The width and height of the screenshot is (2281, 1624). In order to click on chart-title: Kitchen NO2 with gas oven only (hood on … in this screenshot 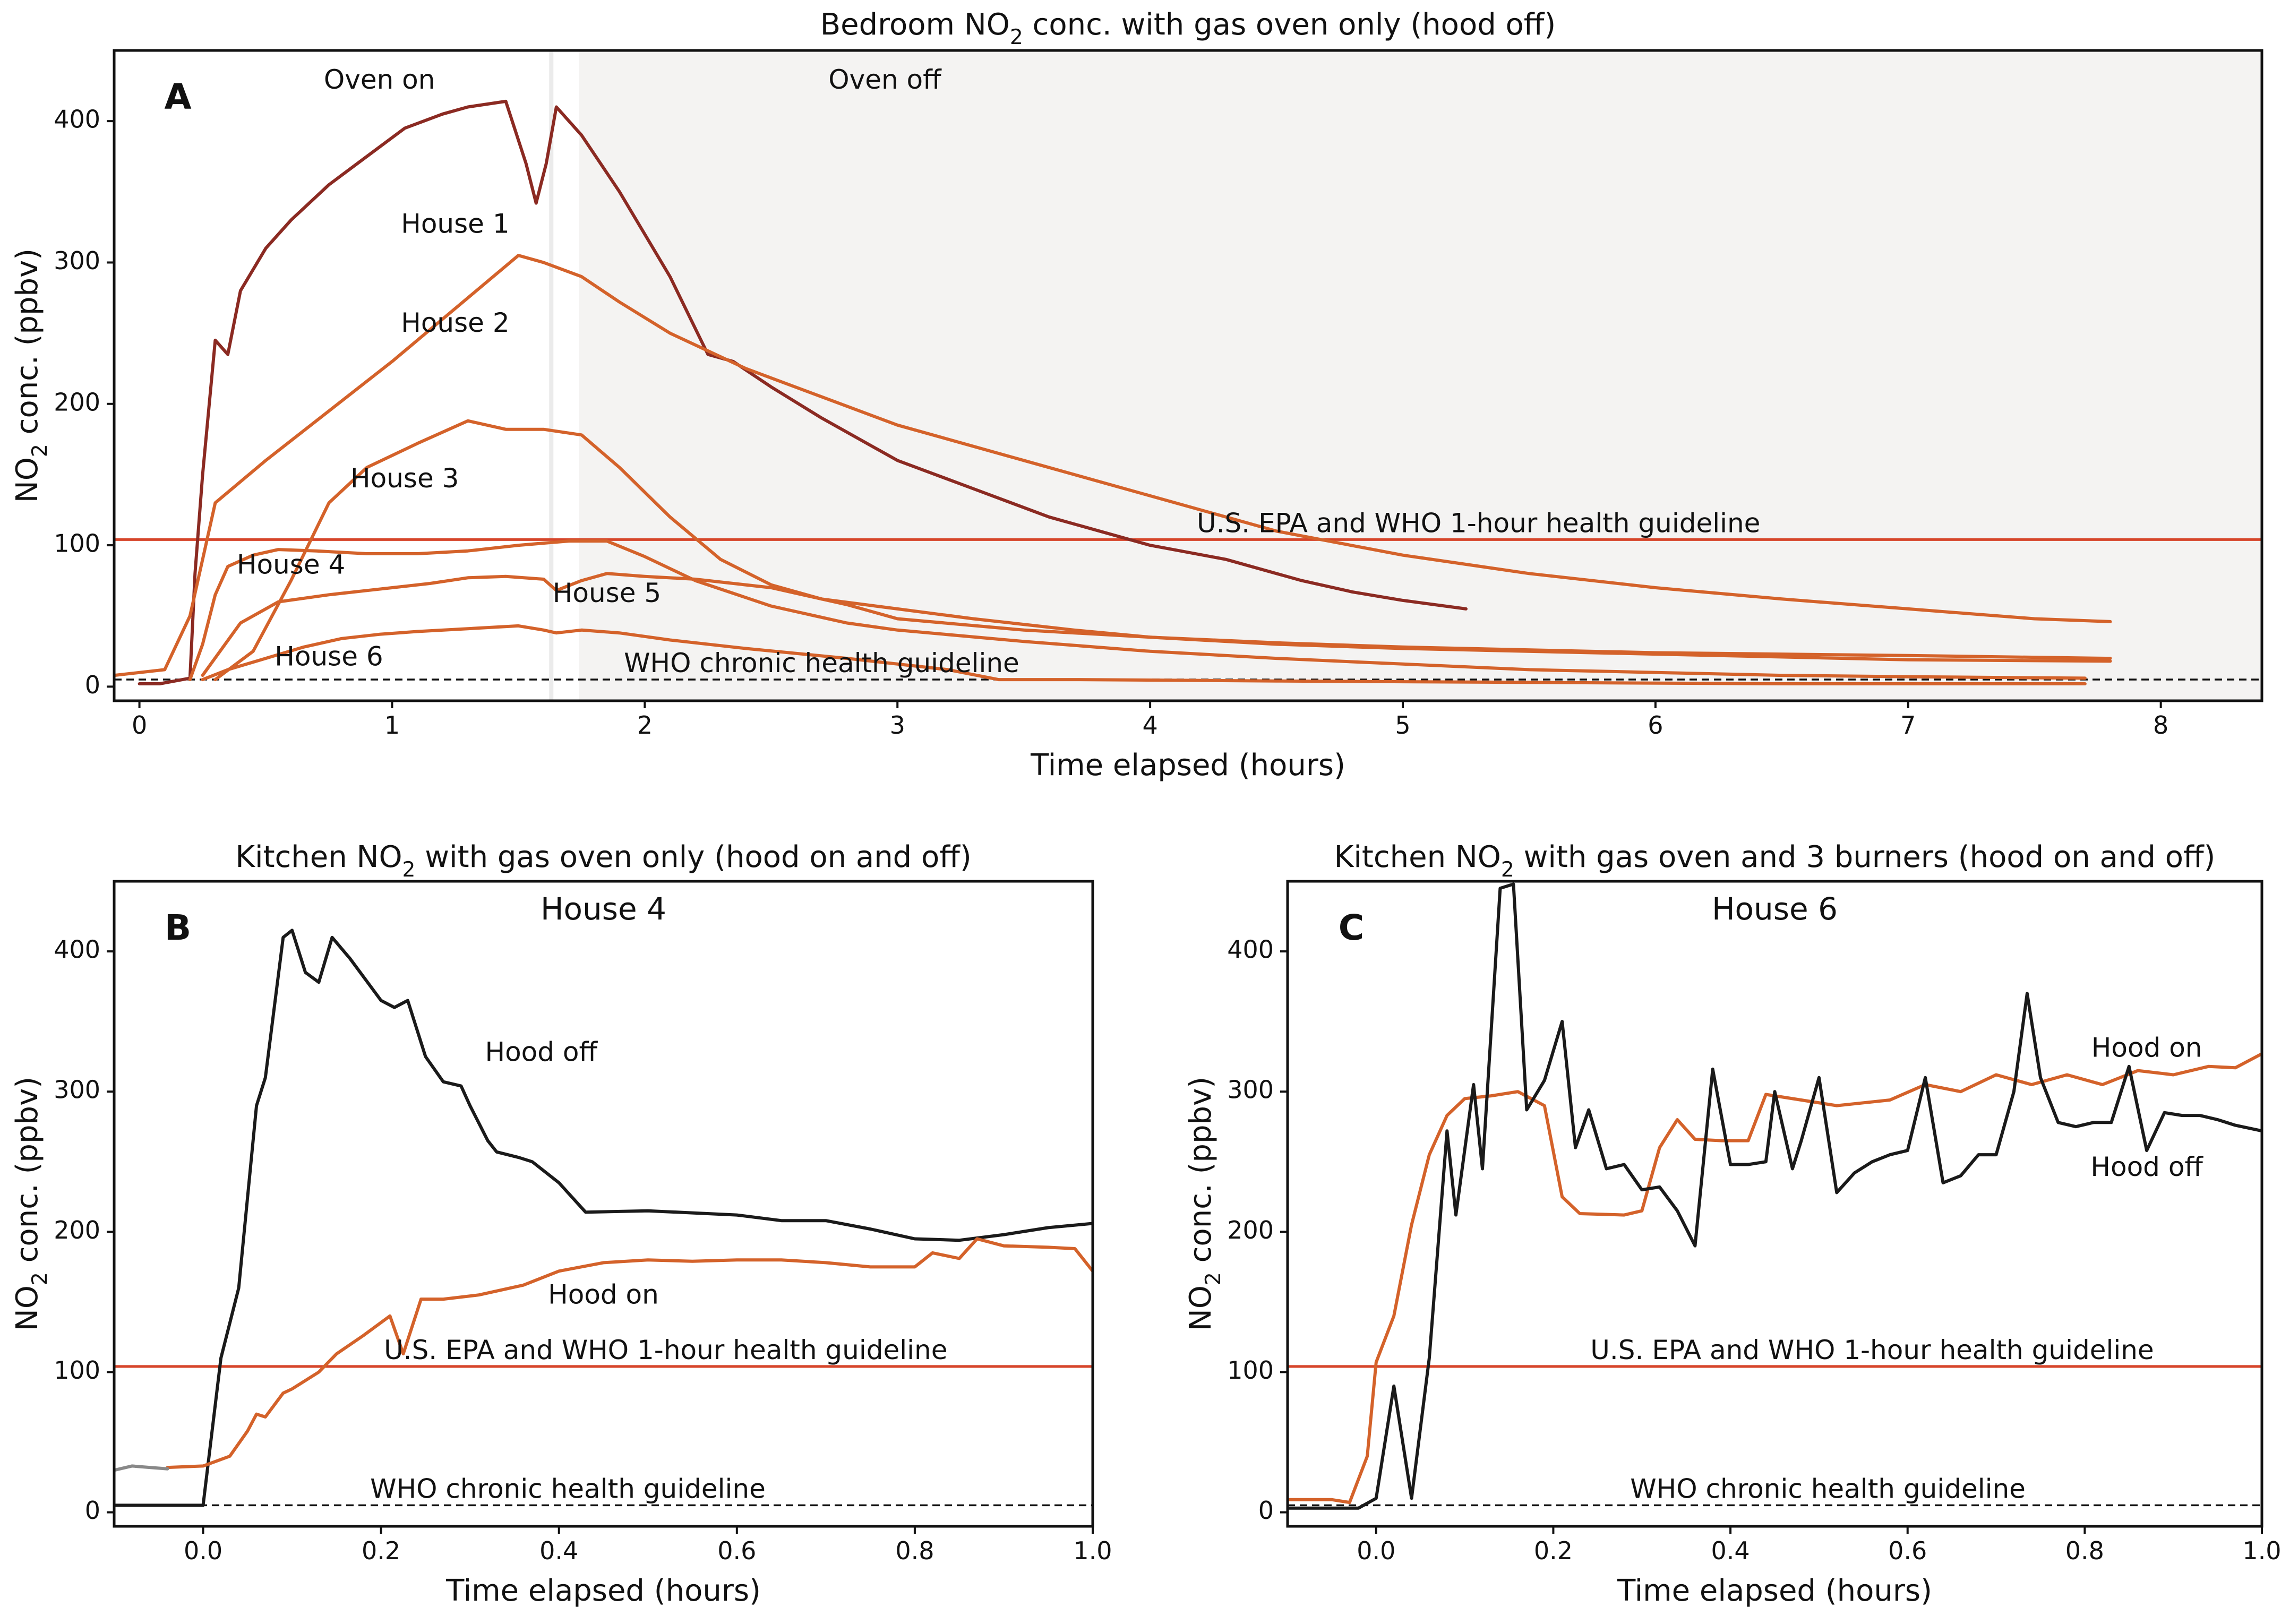, I will do `click(603, 861)`.